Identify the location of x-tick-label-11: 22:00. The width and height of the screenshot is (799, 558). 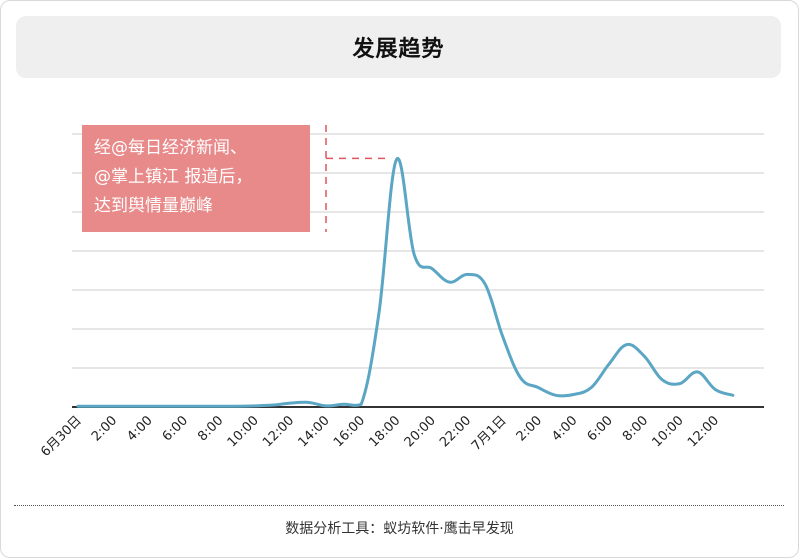
(455, 431).